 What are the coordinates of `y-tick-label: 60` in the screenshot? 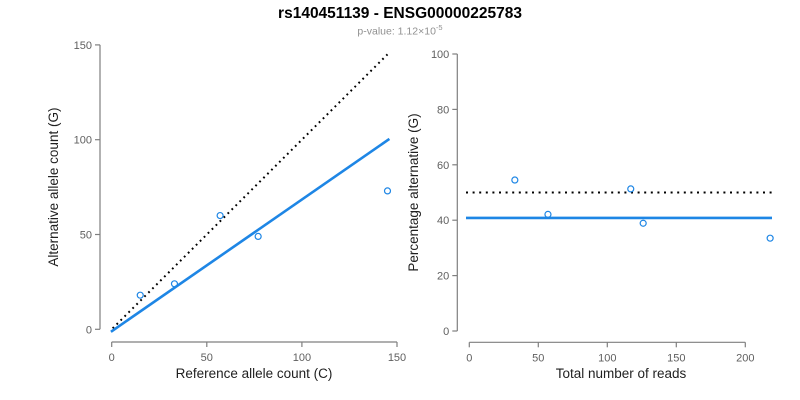 It's located at (443, 166).